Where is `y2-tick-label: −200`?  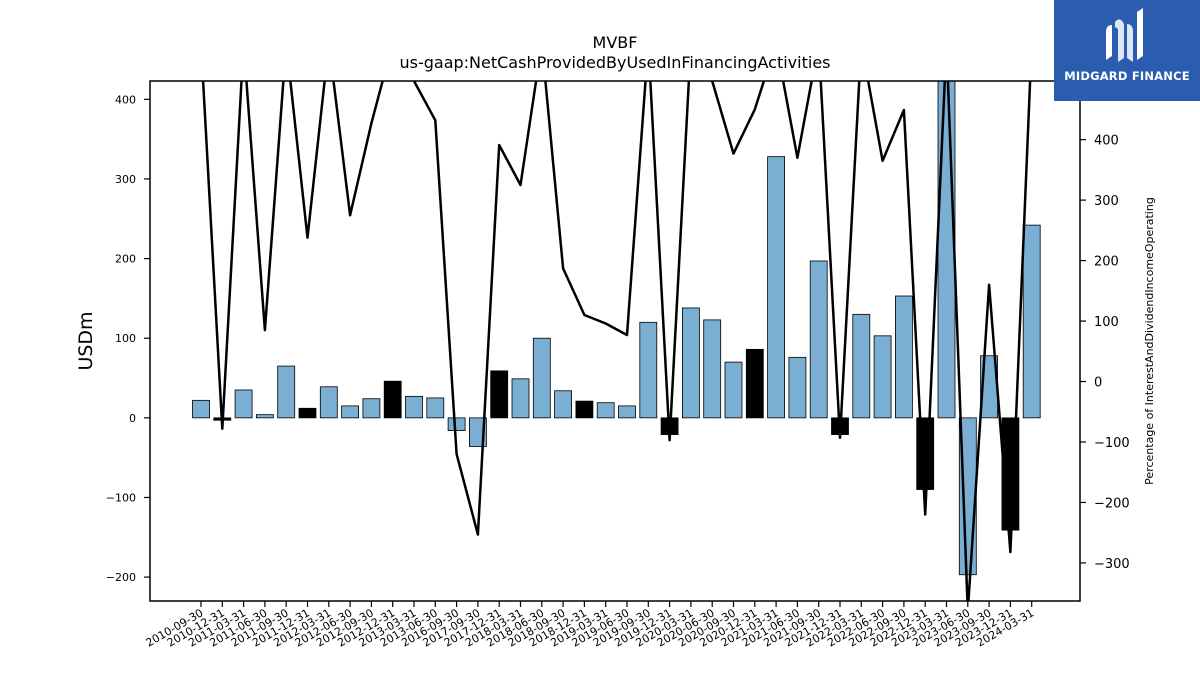 y2-tick-label: −200 is located at coordinates (1112, 503).